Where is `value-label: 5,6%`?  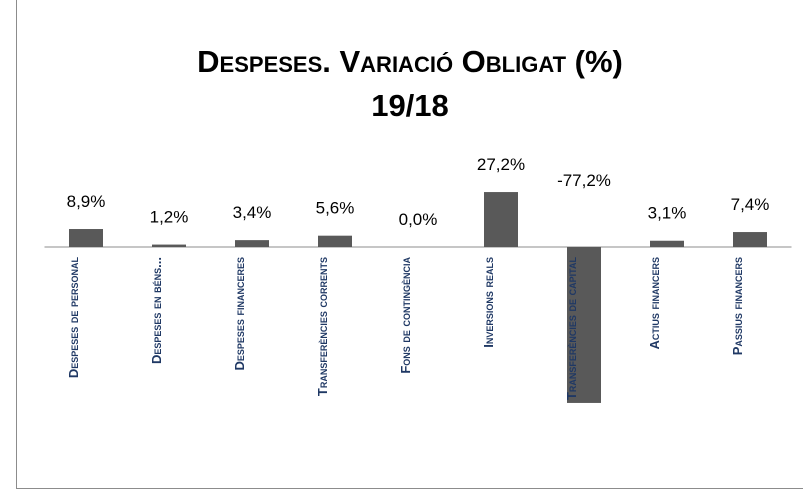 value-label: 5,6% is located at coordinates (335, 208).